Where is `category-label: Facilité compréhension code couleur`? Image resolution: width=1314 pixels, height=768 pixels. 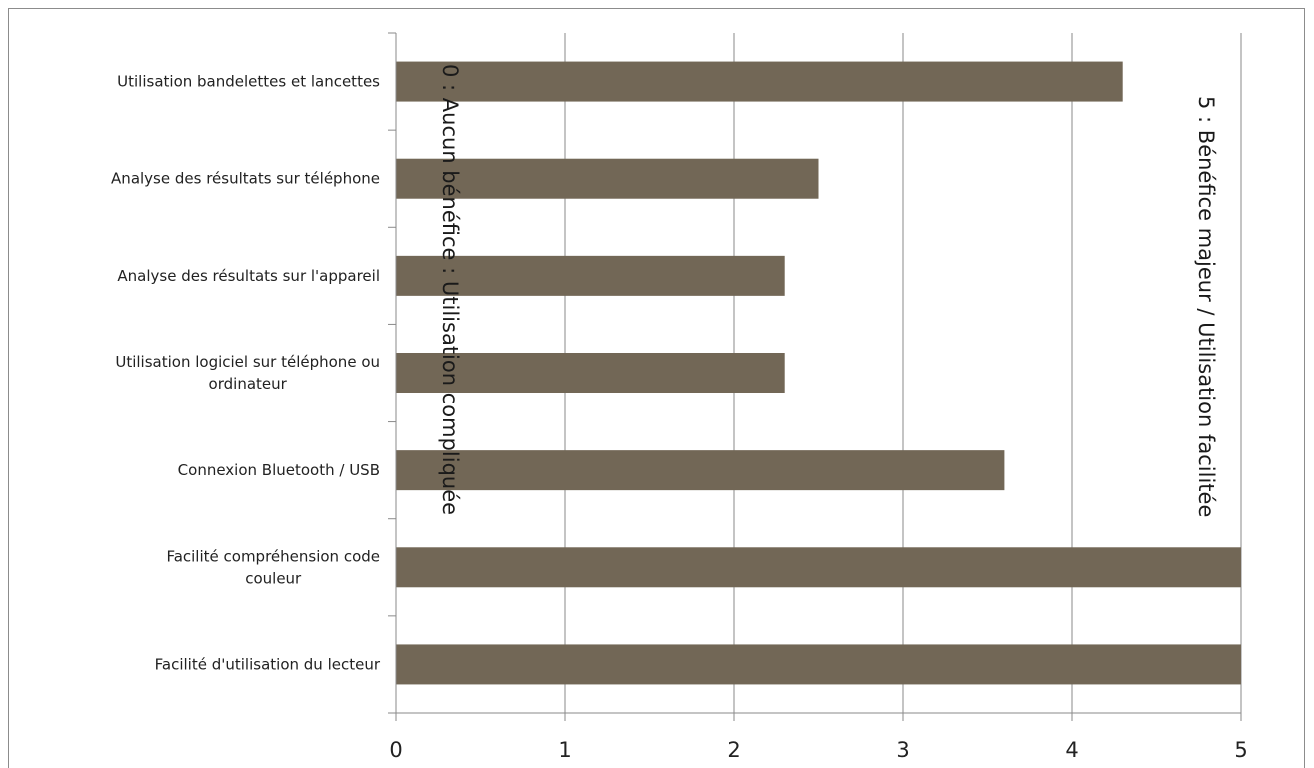
category-label: Facilité compréhension code couleur is located at coordinates (273, 567).